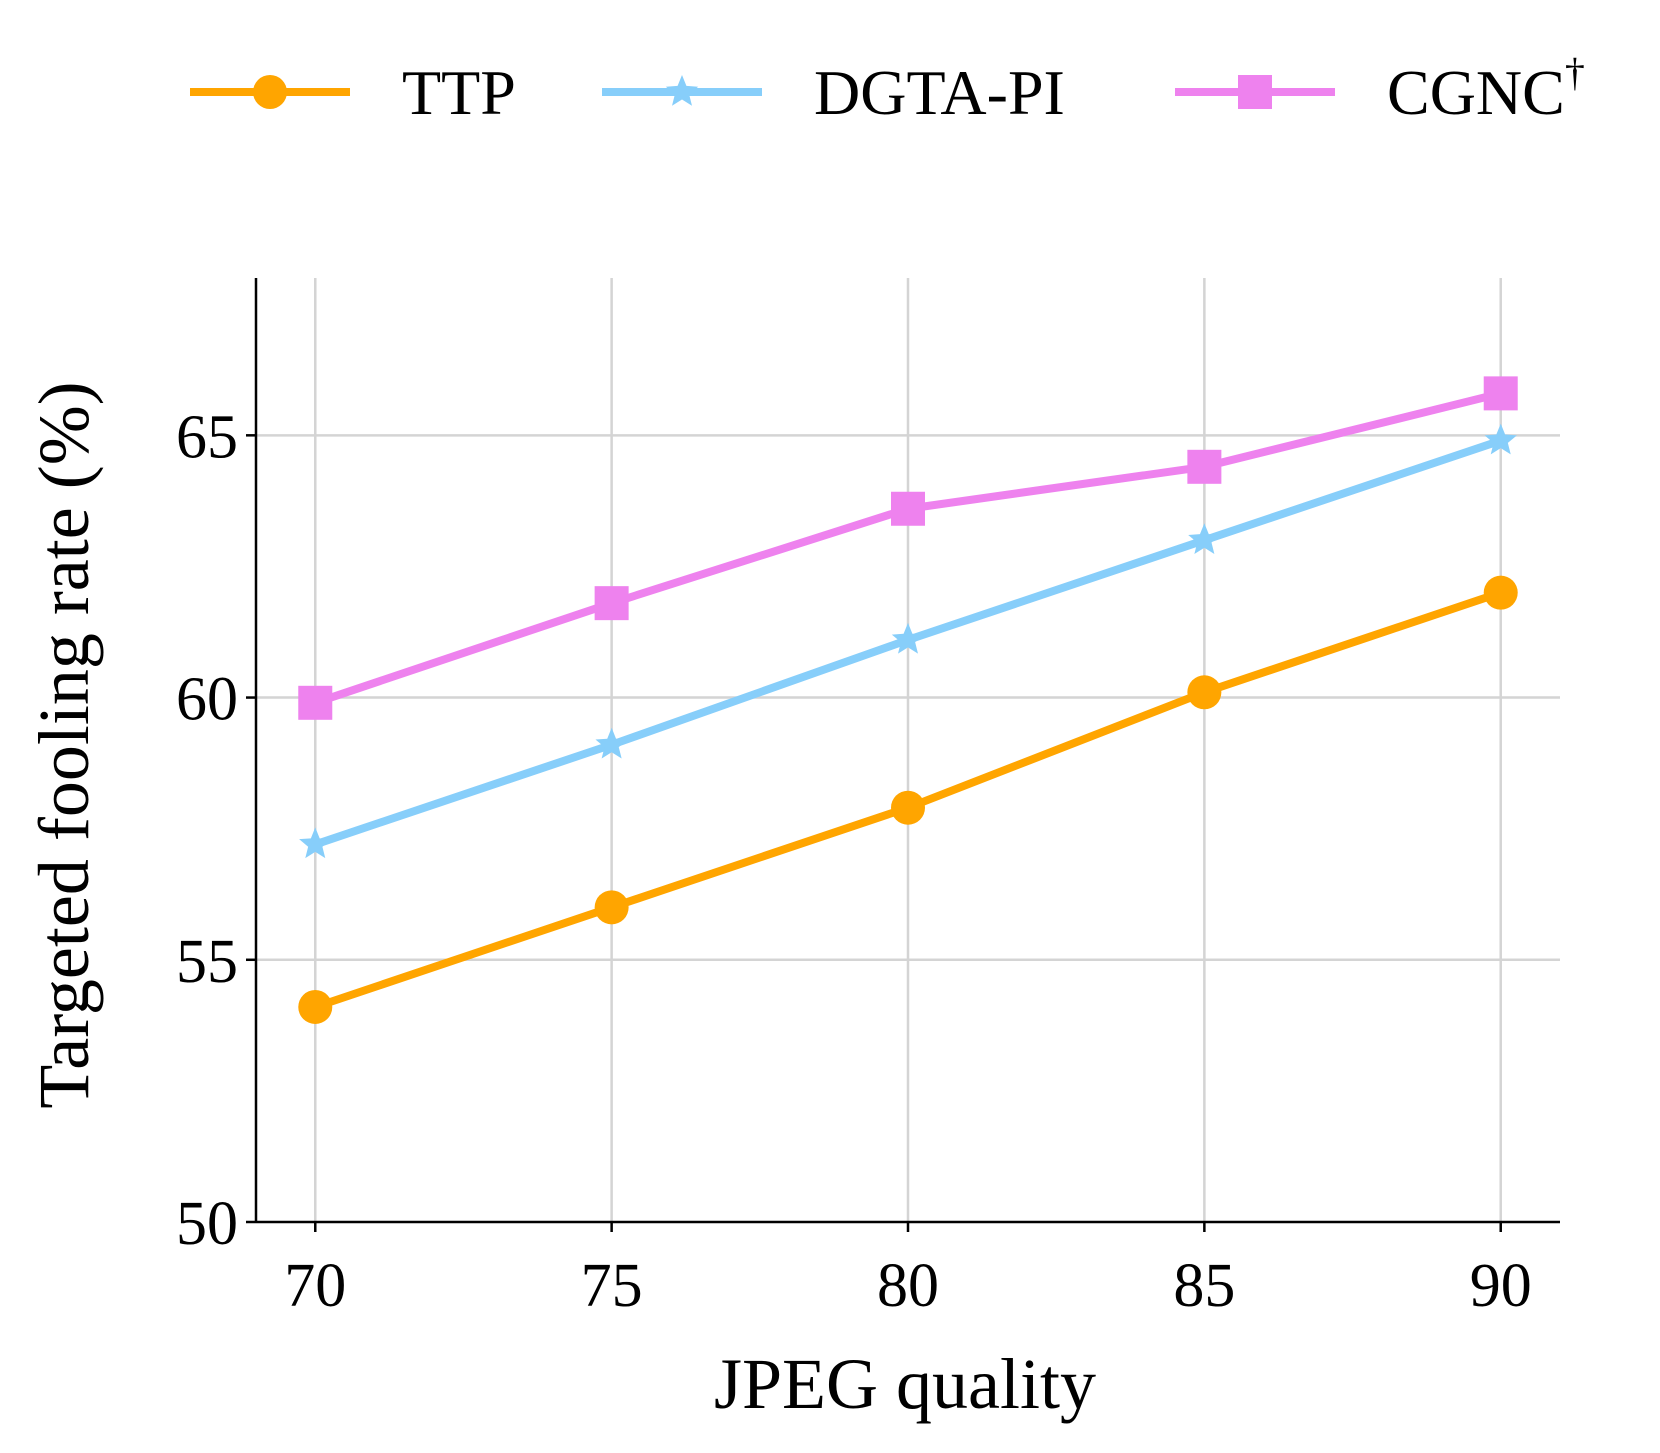 The image size is (1660, 1453). I want to click on y-axis-label: Targeted fooling rate (%), so click(64, 744).